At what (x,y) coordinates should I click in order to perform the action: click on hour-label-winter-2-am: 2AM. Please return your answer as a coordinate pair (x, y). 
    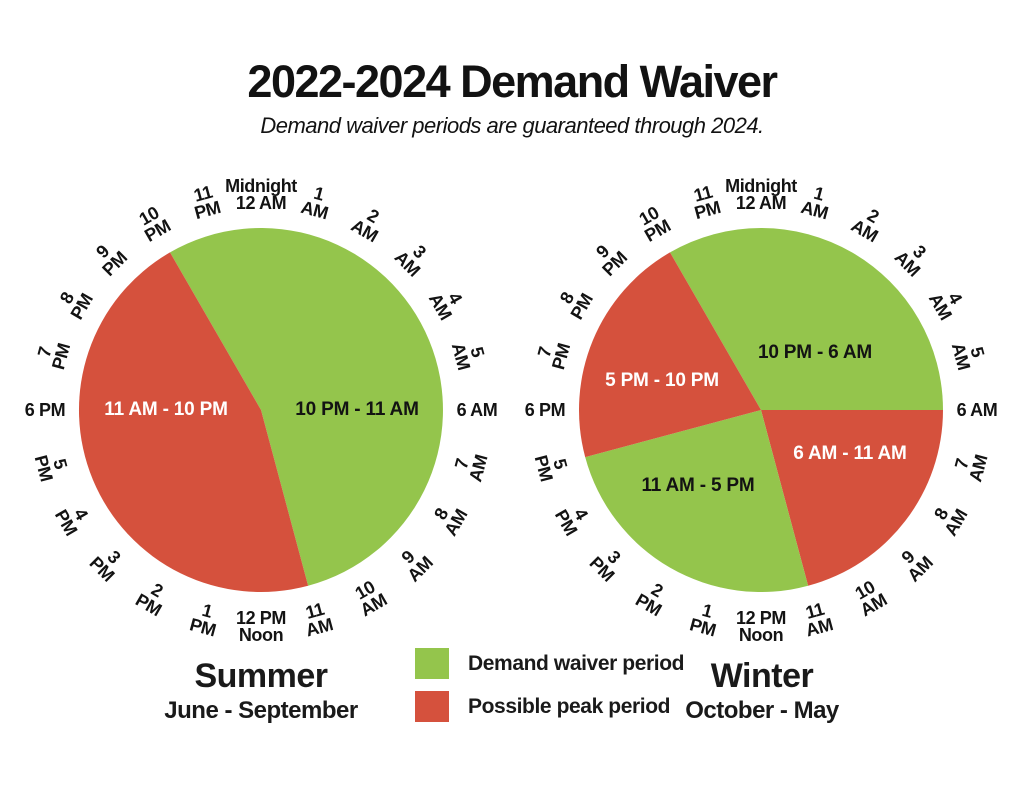
    Looking at the image, I should click on (869, 224).